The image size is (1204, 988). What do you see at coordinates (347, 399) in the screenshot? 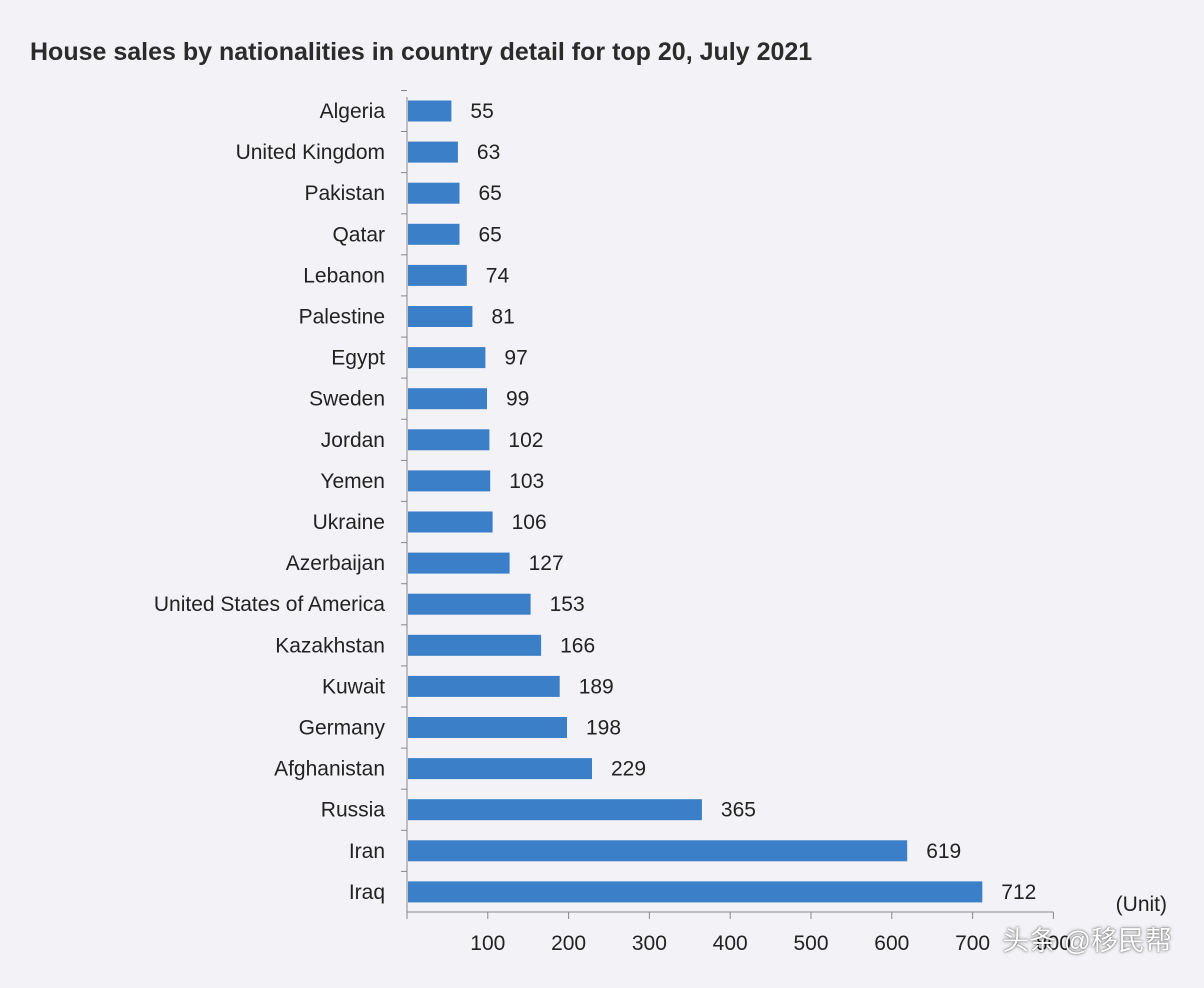
I see `category-label: Sweden` at bounding box center [347, 399].